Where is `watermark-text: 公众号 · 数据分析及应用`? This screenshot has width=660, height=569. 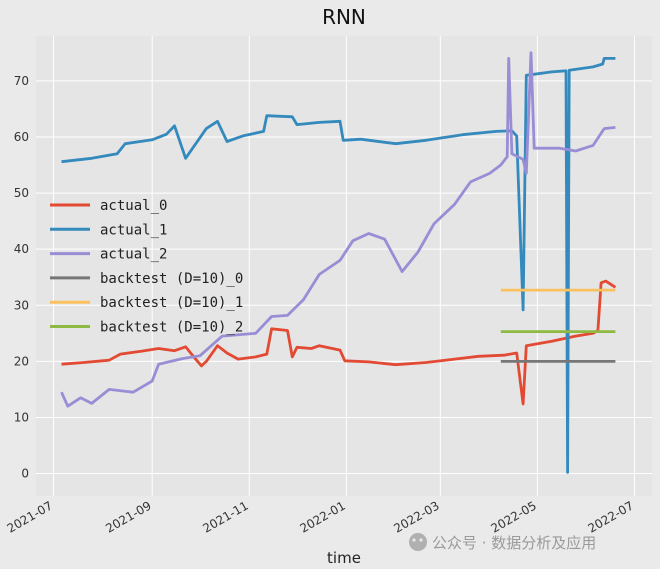
watermark-text: 公众号 · 数据分析及应用 is located at coordinates (514, 543).